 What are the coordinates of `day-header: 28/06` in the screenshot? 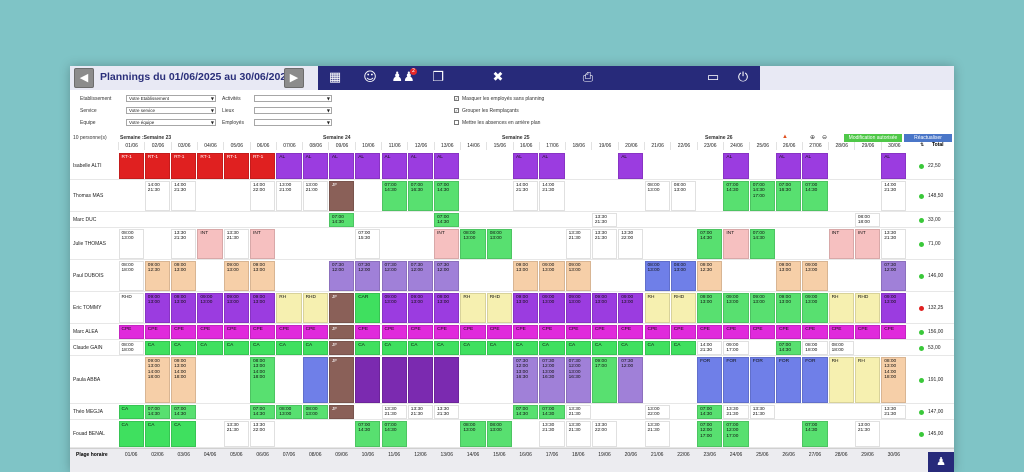 It's located at (841, 146).